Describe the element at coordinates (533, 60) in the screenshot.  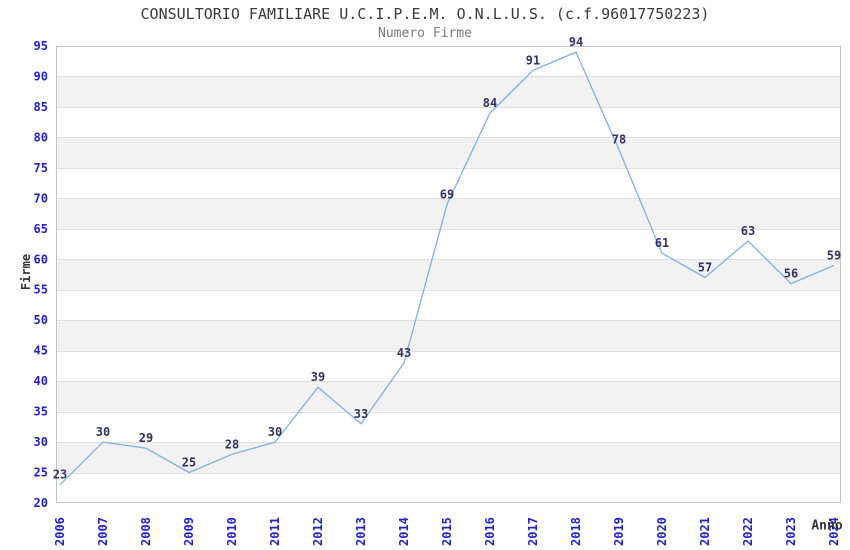
I see `data-label: 91` at that location.